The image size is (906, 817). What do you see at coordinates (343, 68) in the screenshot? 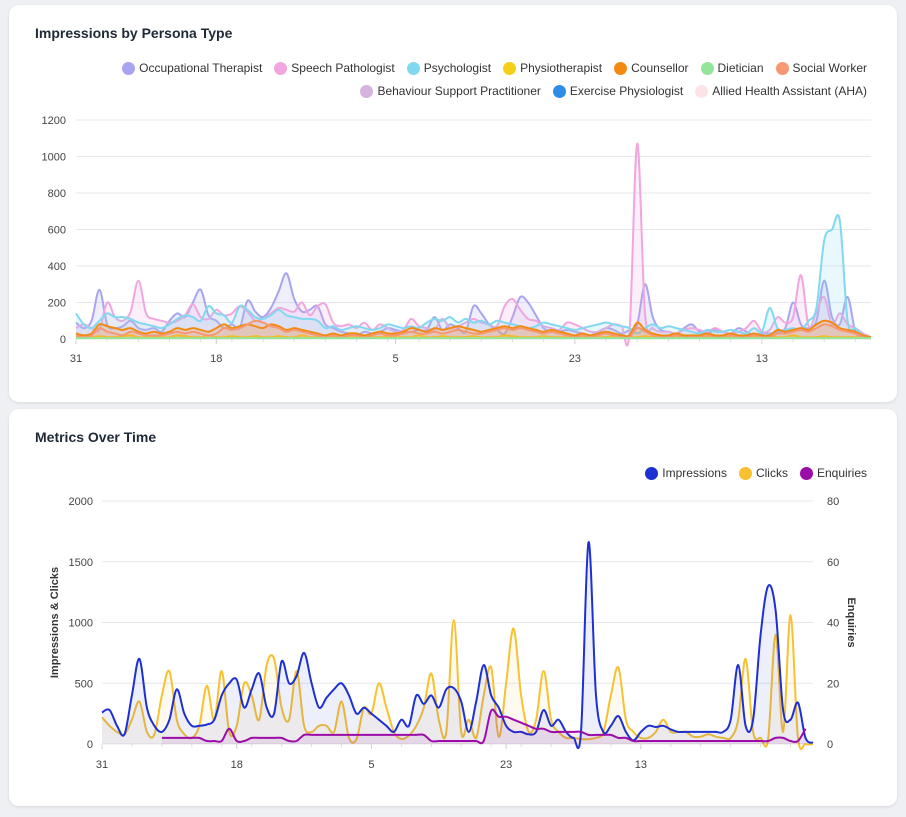
I see `legend-label: Speech Pathologist` at bounding box center [343, 68].